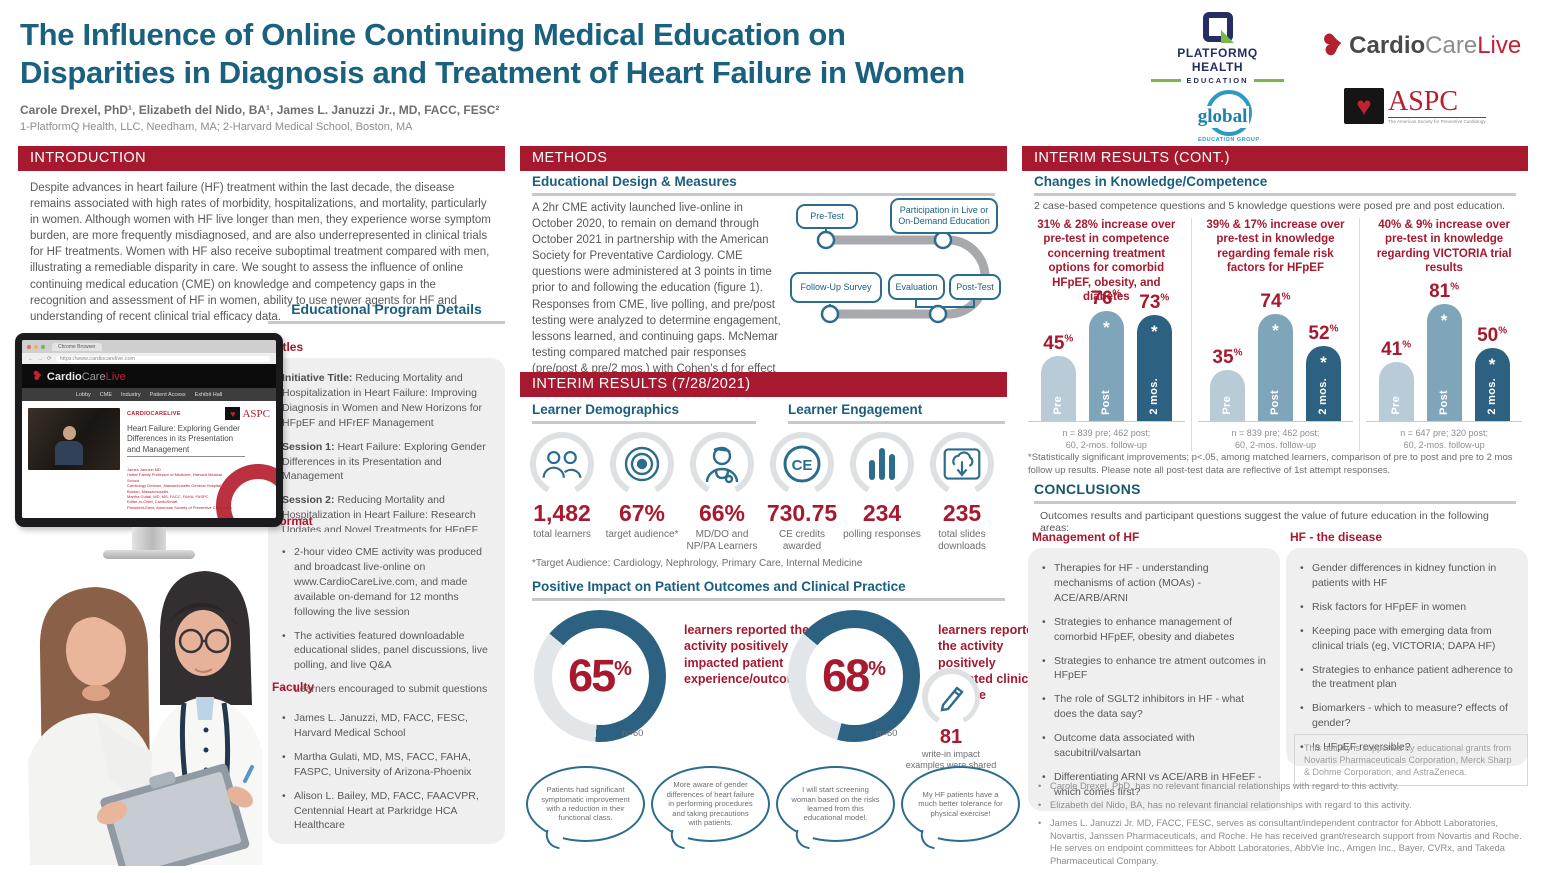 The height and width of the screenshot is (873, 1541). I want to click on ccl-cardio: Cardio, so click(1387, 45).